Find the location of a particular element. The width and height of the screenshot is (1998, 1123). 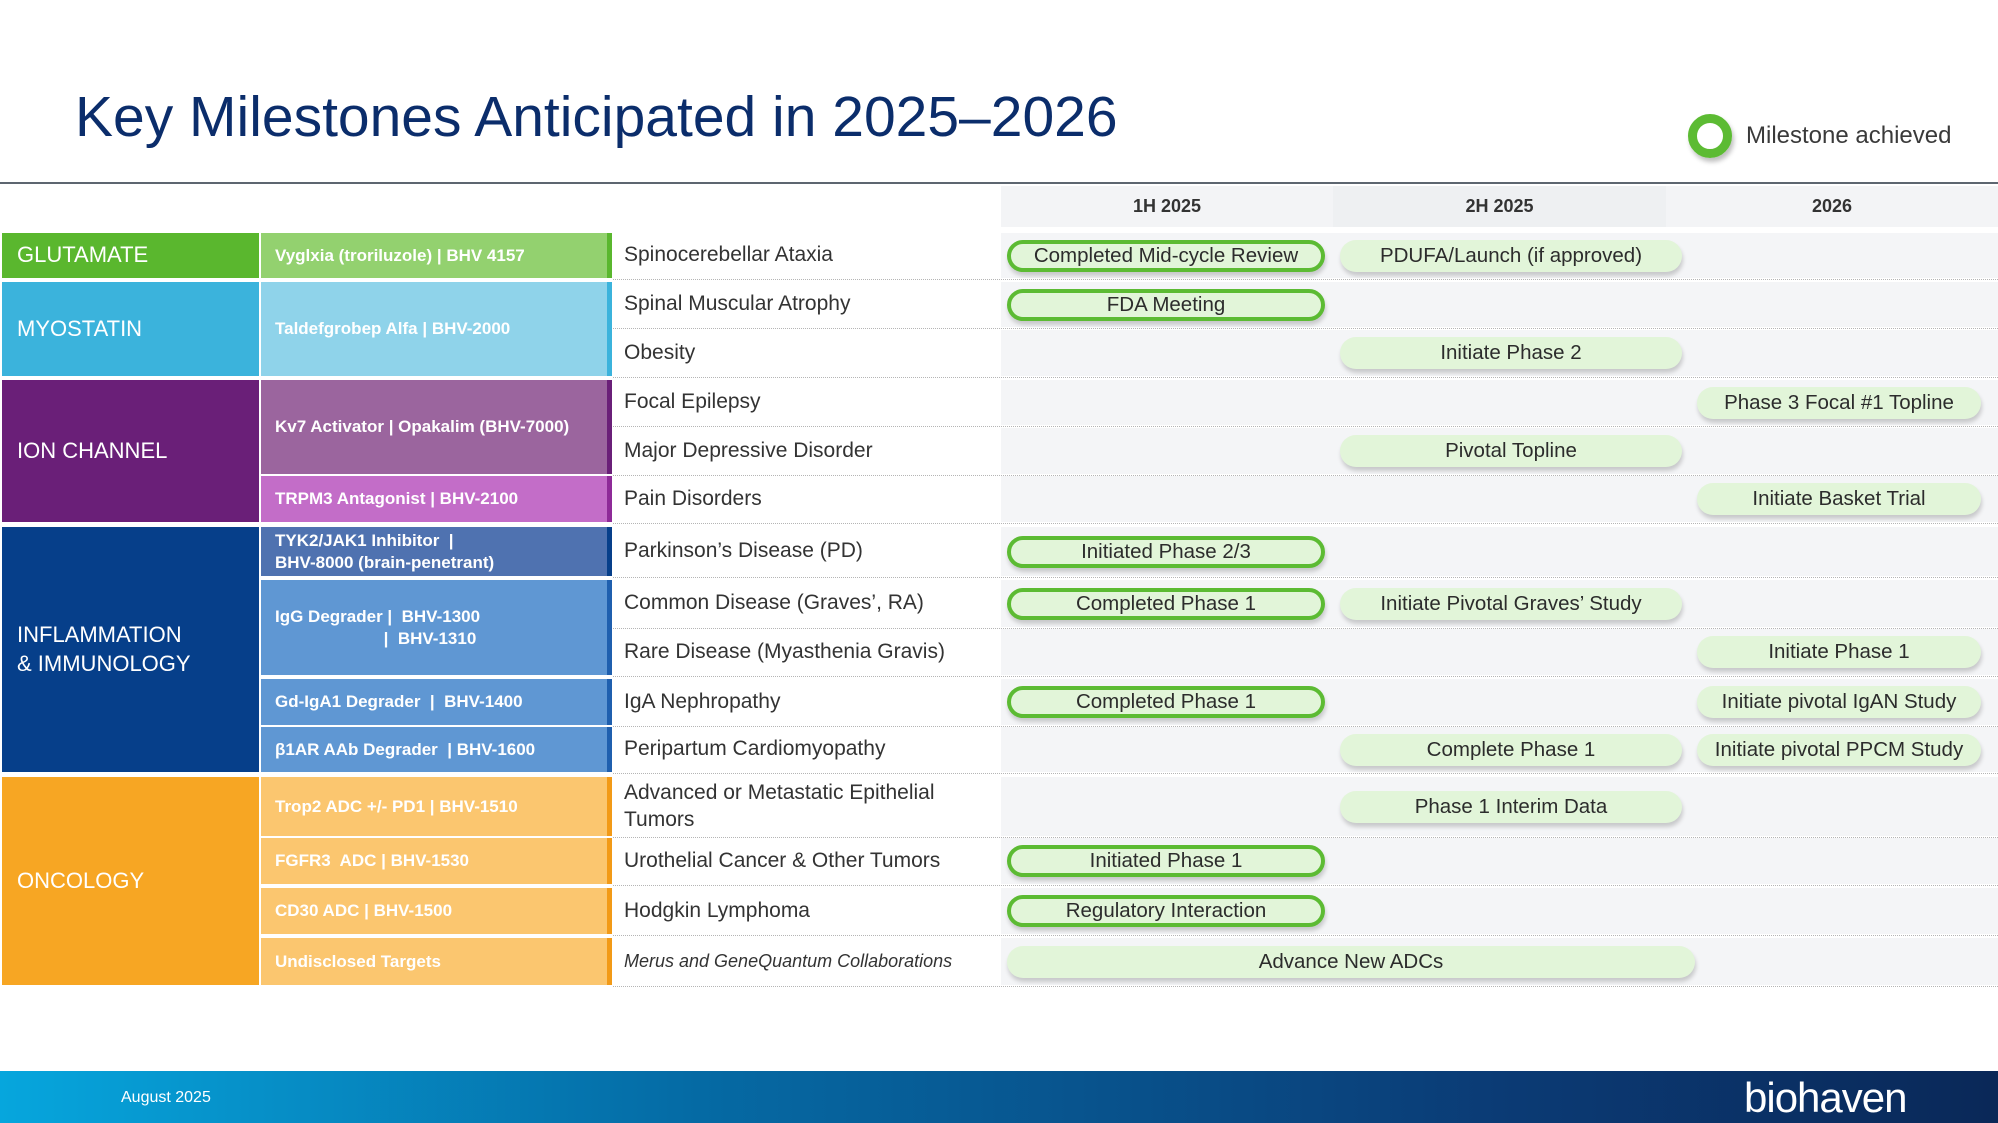

milestone-achieved: FDA Meeting is located at coordinates (1166, 304).